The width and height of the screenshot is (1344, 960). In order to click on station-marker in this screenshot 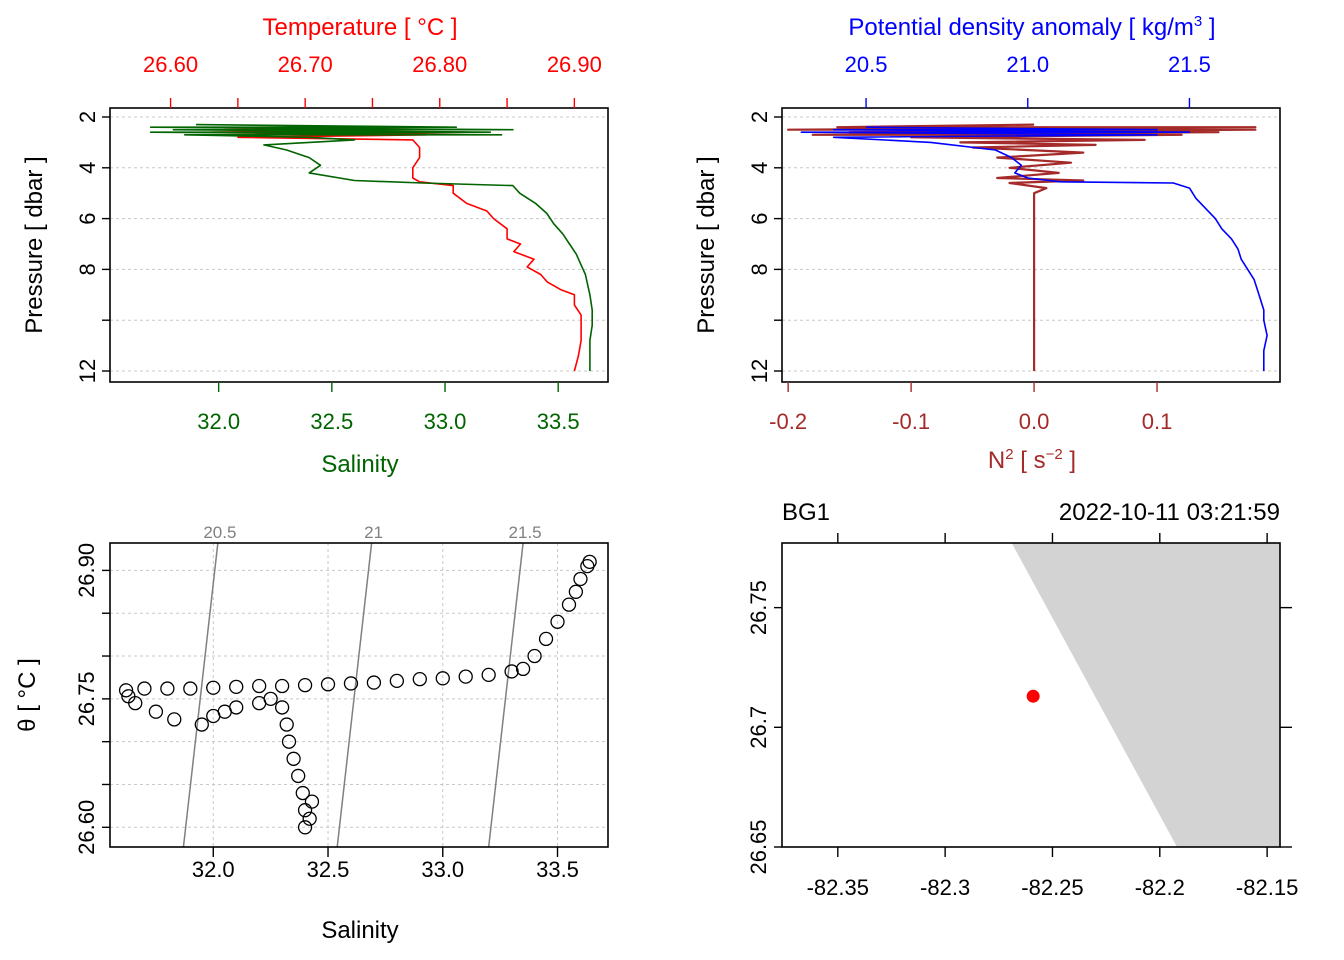, I will do `click(1033, 696)`.